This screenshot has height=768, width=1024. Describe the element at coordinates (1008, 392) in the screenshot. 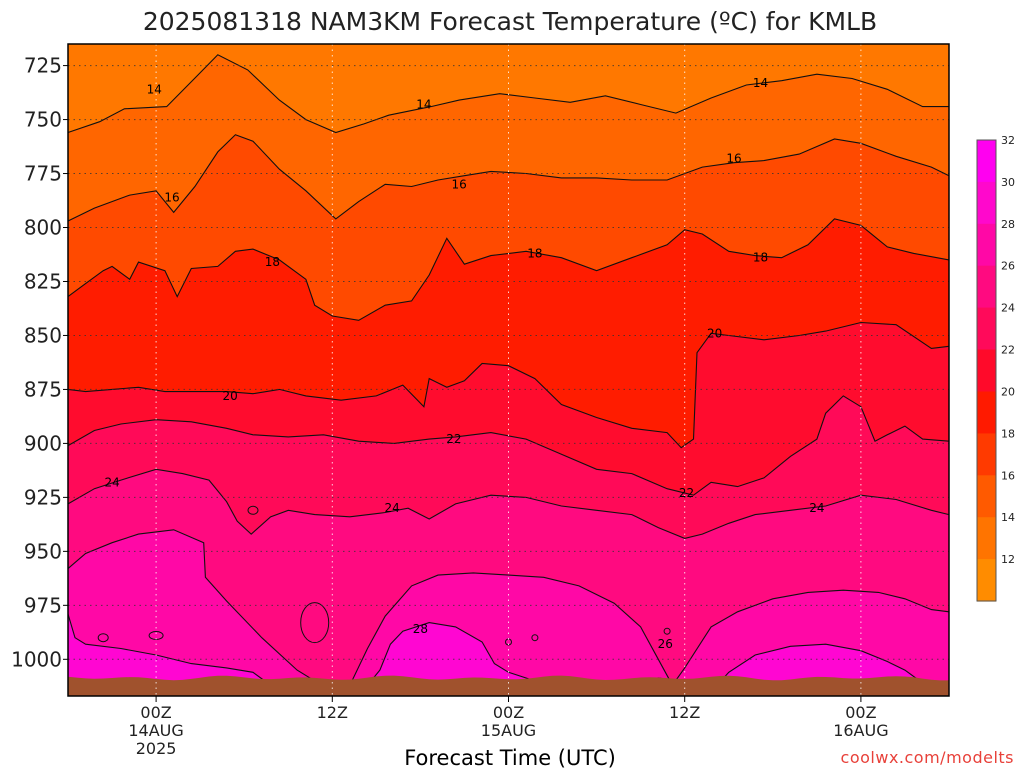

I see `colorbar-label: 20` at that location.